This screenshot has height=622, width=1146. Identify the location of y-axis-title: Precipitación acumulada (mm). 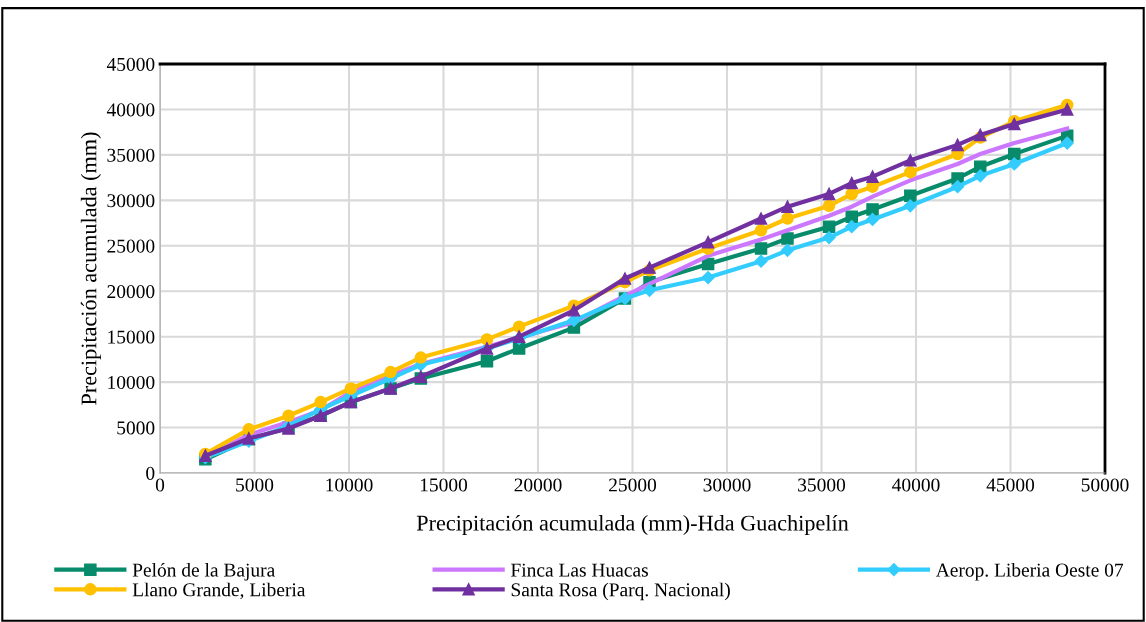
(90, 268).